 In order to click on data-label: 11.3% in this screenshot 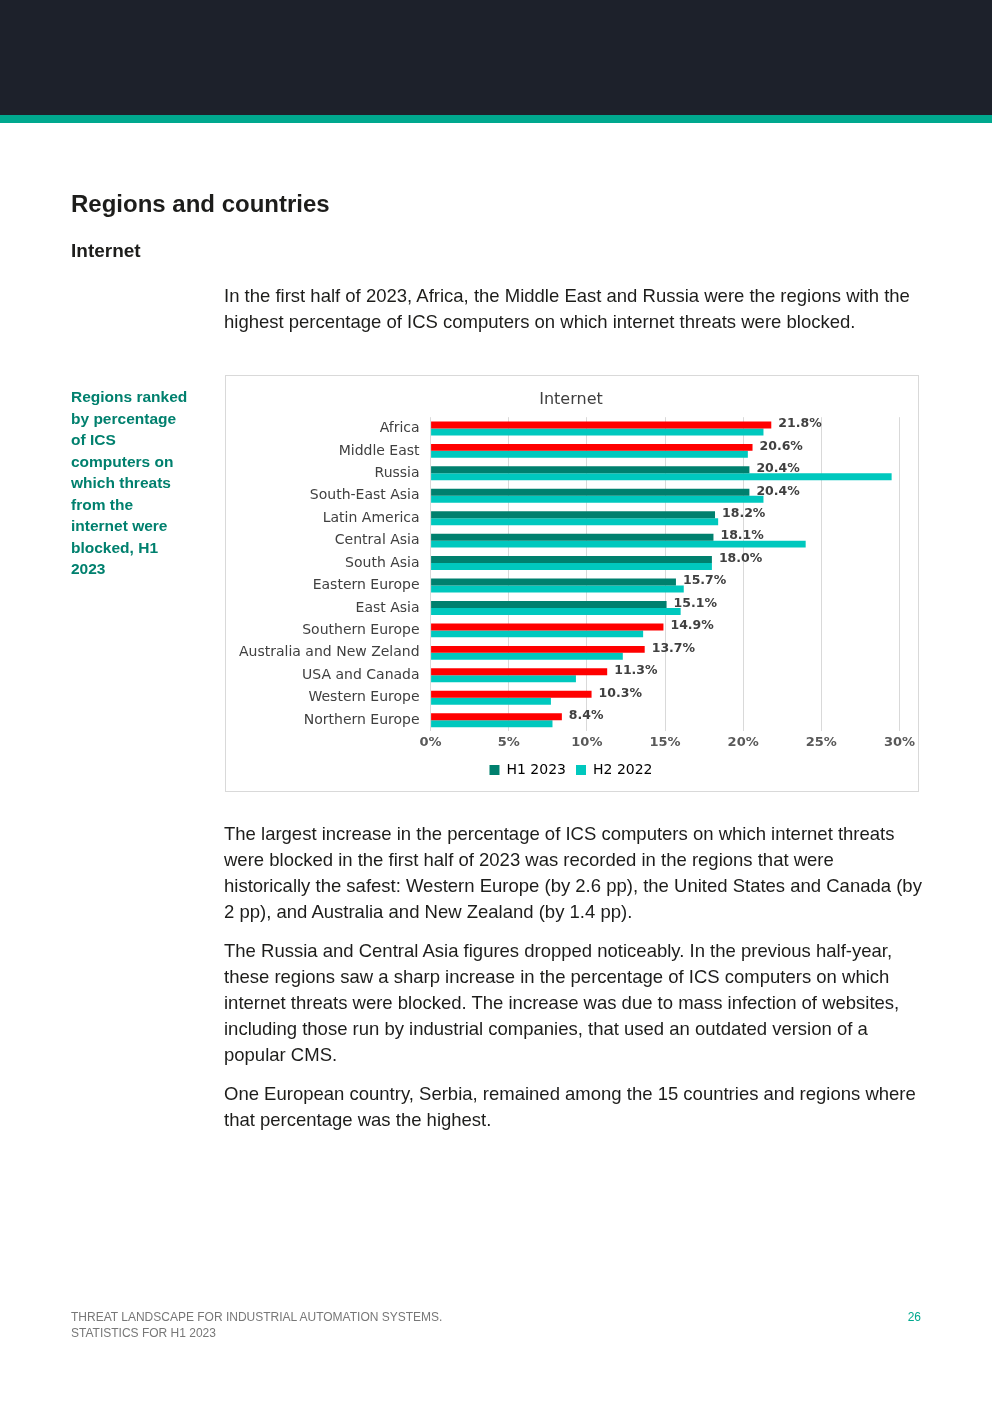, I will do `click(636, 670)`.